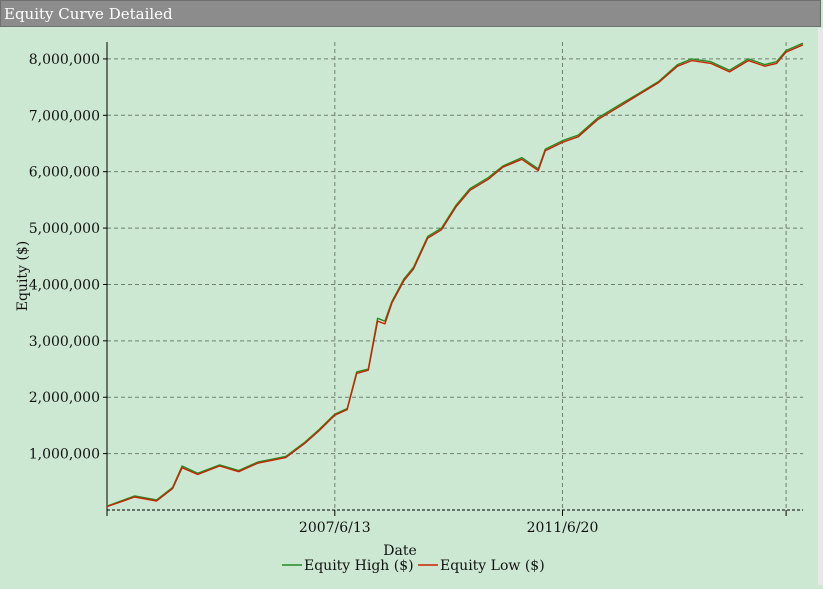  I want to click on legend-label: Equity Low ($), so click(492, 566).